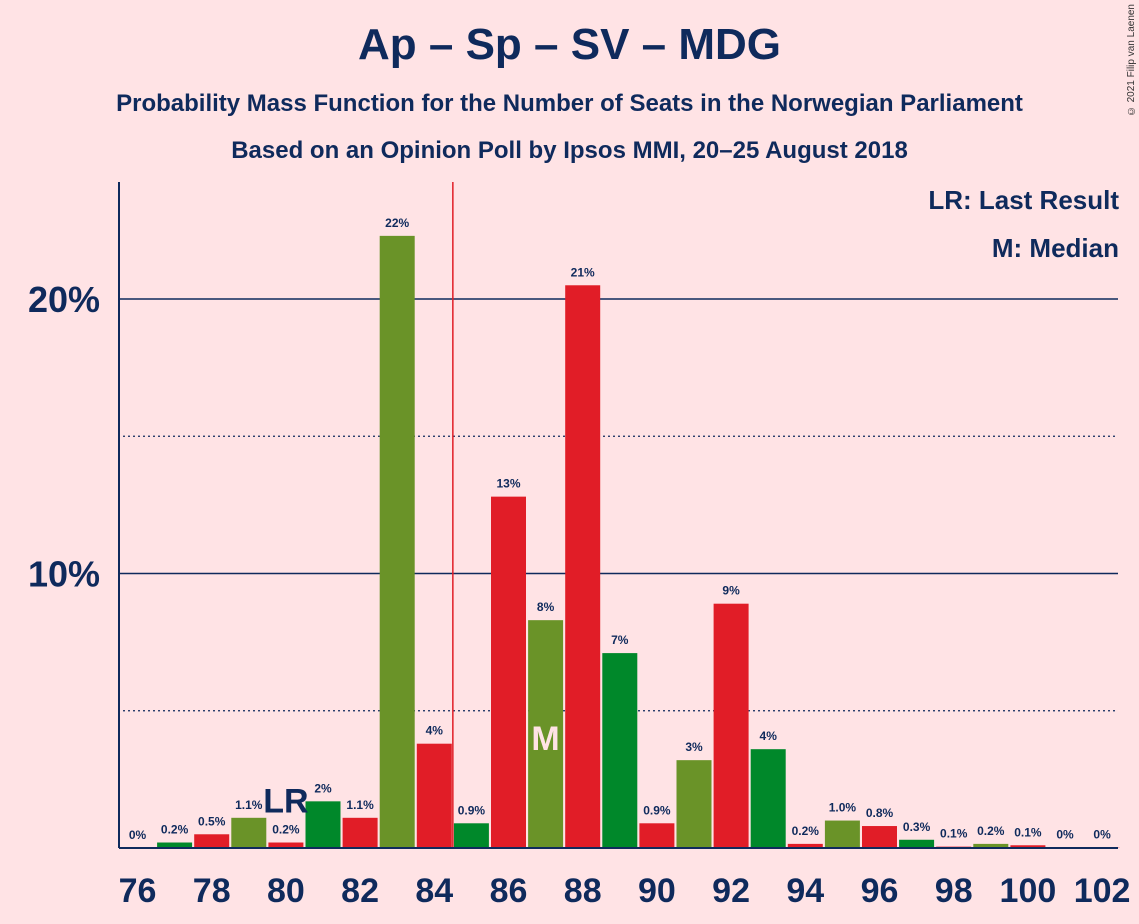 This screenshot has height=924, width=1139. Describe the element at coordinates (583, 891) in the screenshot. I see `xtick-label: 88` at that location.